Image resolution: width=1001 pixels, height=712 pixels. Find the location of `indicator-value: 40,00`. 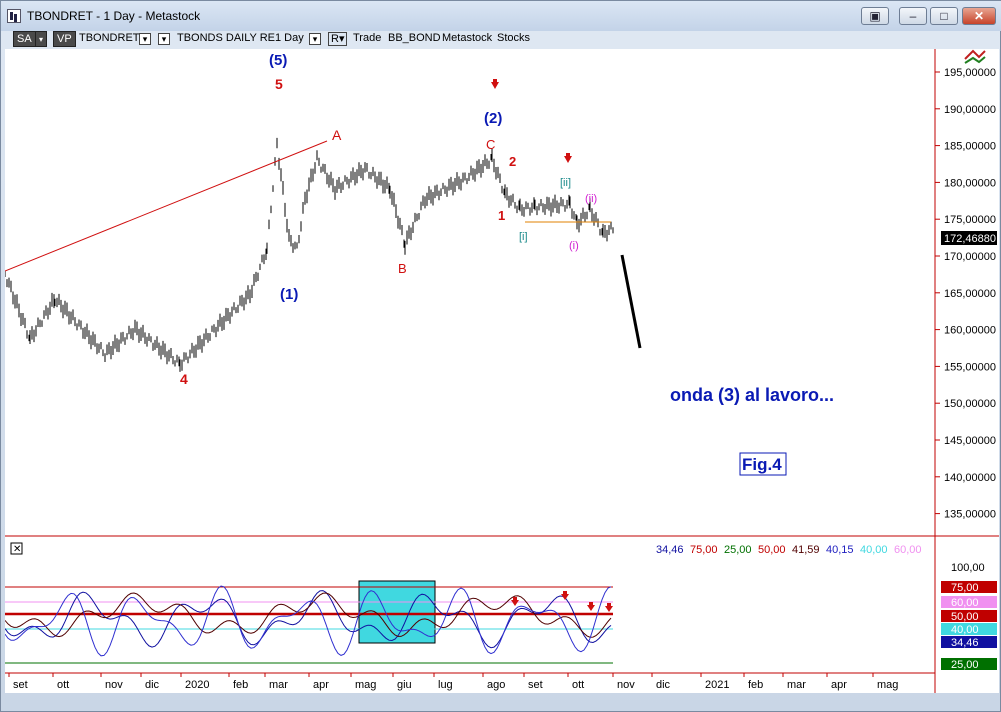

indicator-value: 40,00 is located at coordinates (874, 550).